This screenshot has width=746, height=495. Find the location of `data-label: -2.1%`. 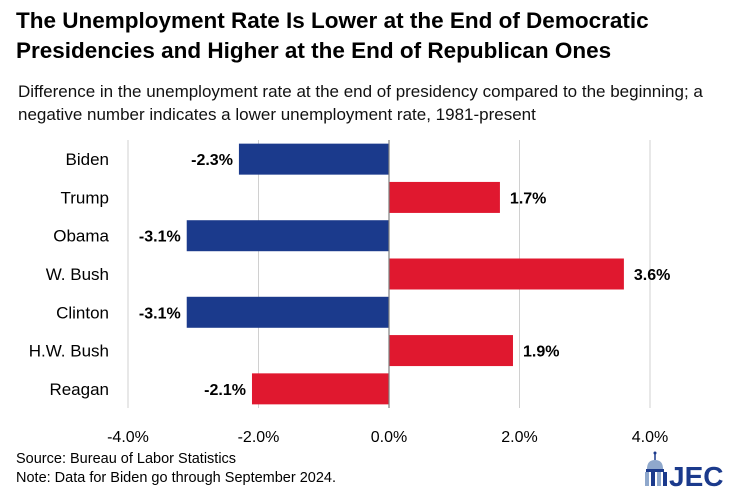

data-label: -2.1% is located at coordinates (225, 390).